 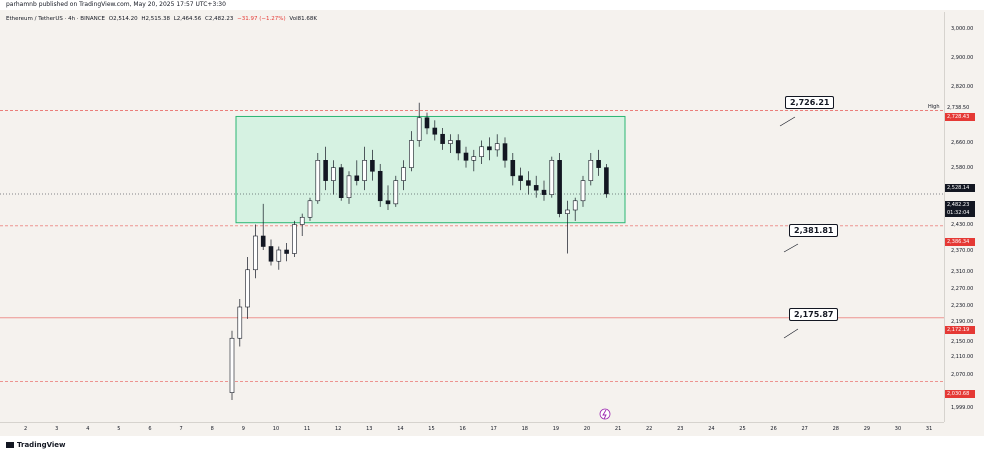 I want to click on support1-price-tag: 2,386.34, so click(x=960, y=242).